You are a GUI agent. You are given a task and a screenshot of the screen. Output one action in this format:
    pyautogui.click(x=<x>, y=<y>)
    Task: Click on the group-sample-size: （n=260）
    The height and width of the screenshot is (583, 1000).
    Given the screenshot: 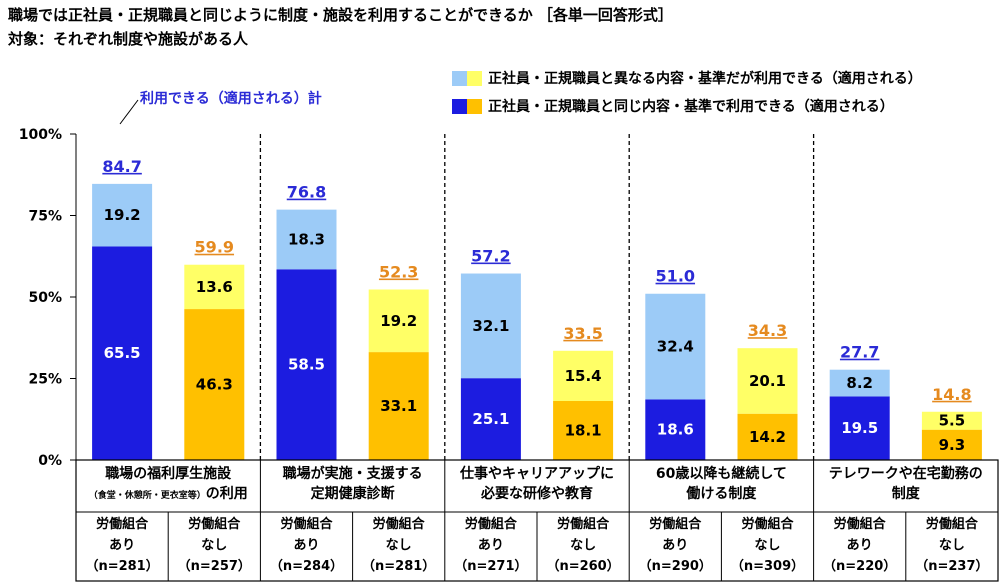 What is the action you would take?
    pyautogui.click(x=583, y=566)
    